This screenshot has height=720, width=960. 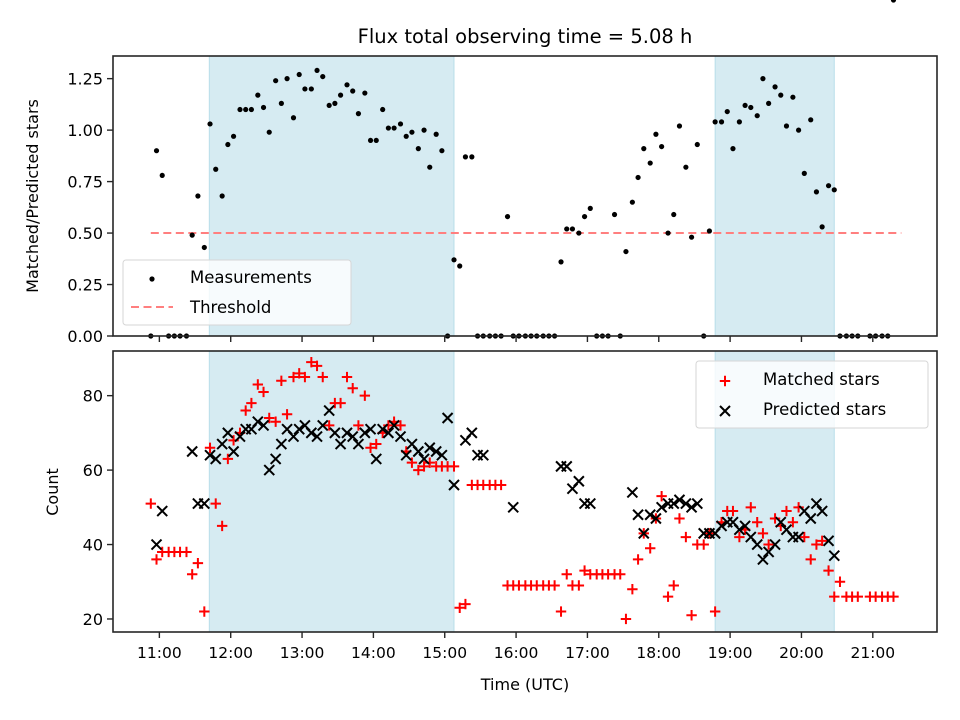 What do you see at coordinates (32, 196) in the screenshot?
I see `top-y-axis-label: Matched/Predicted stars` at bounding box center [32, 196].